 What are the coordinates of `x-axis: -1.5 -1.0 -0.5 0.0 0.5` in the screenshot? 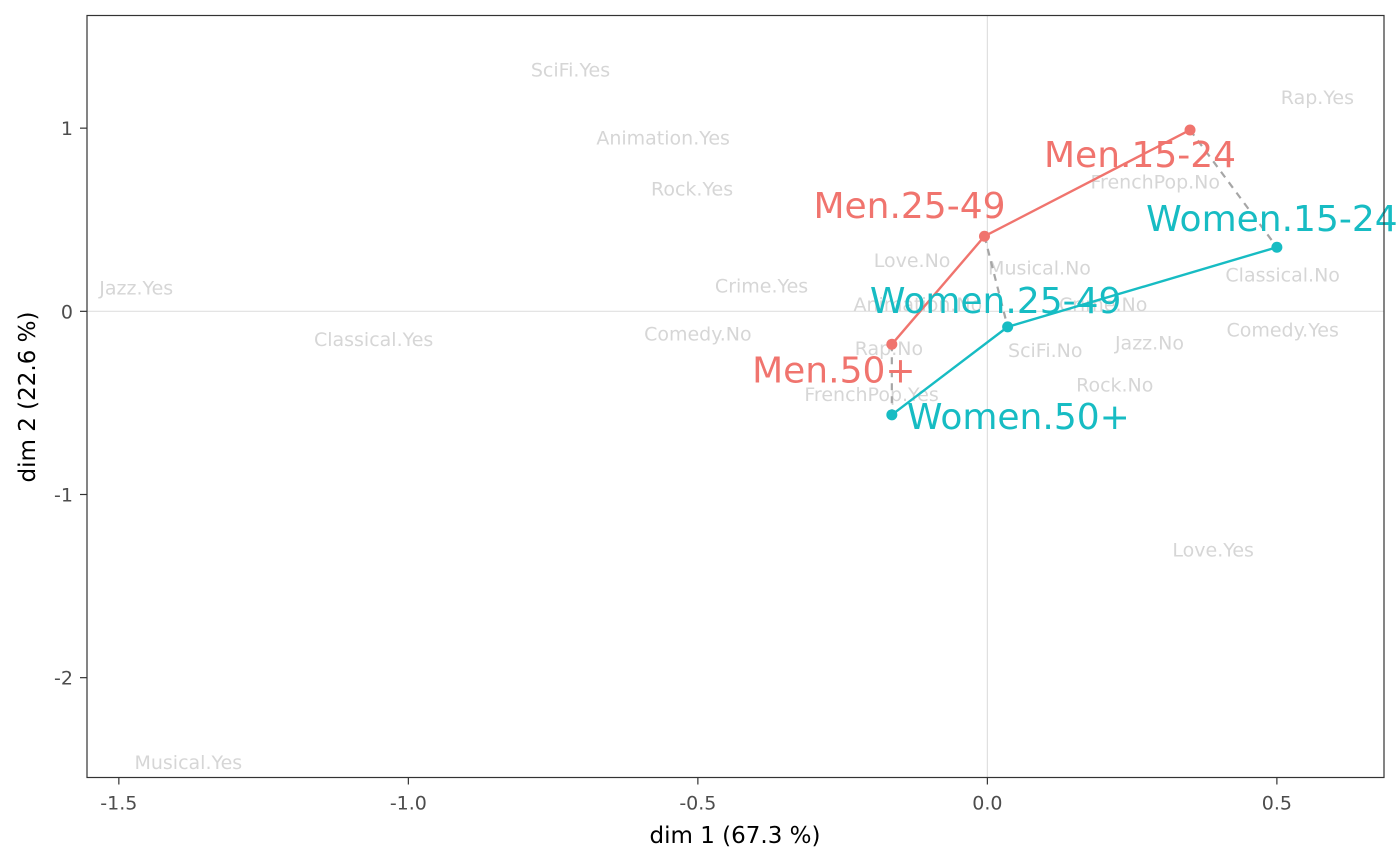 It's located at (696, 796).